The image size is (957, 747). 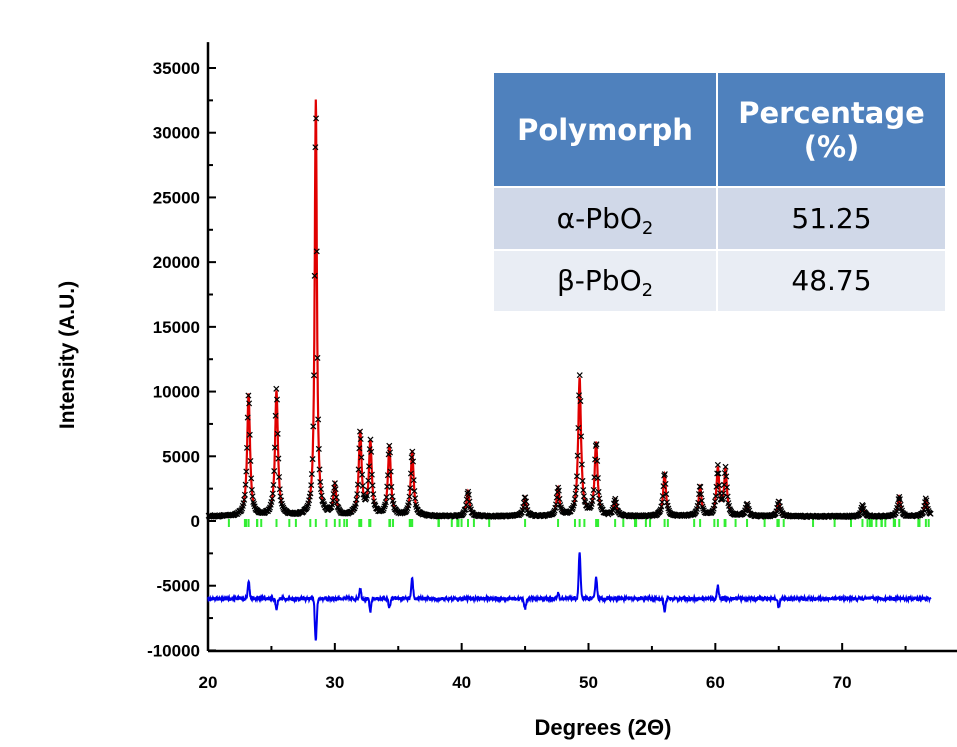 What do you see at coordinates (588, 682) in the screenshot?
I see `x-tick-label: 50` at bounding box center [588, 682].